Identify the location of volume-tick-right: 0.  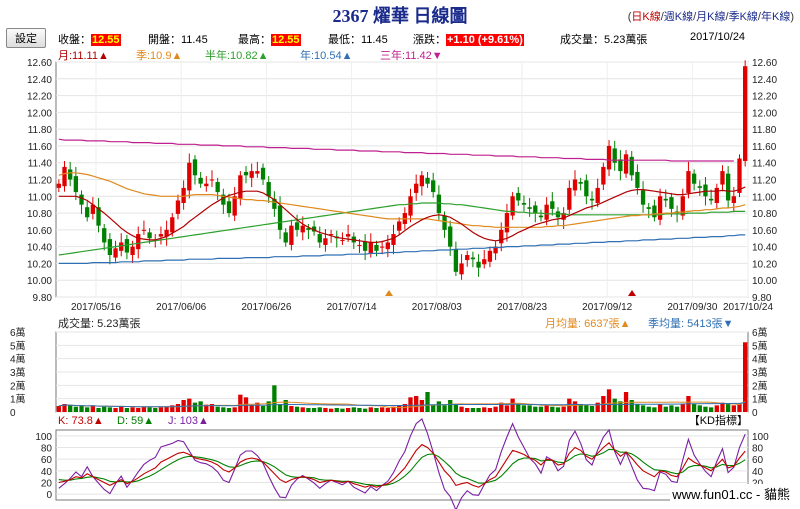
(755, 413).